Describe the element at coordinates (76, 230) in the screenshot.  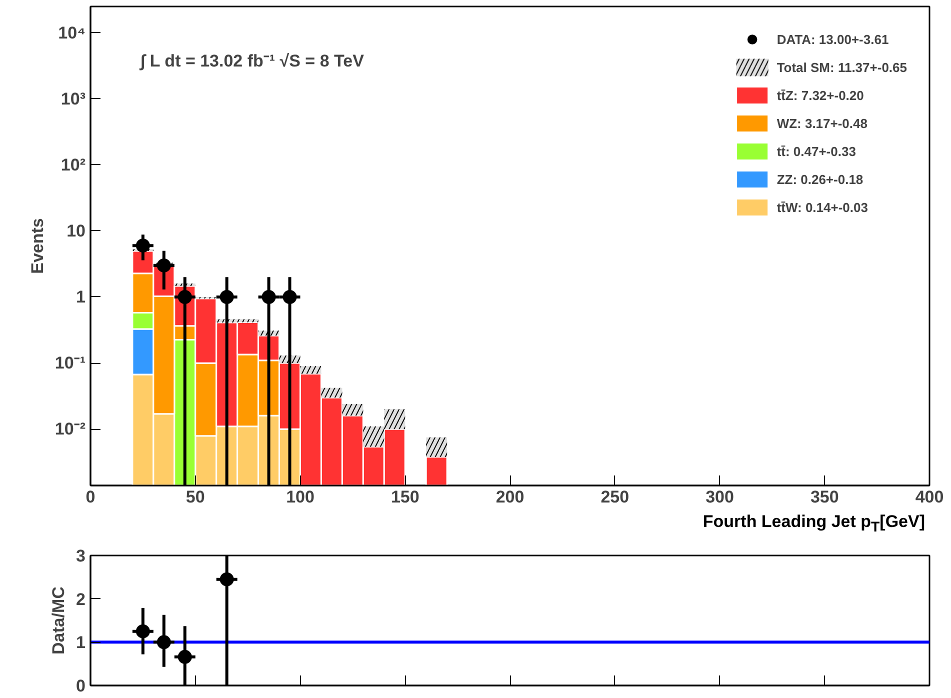
I see `y-tick-label: 10` at that location.